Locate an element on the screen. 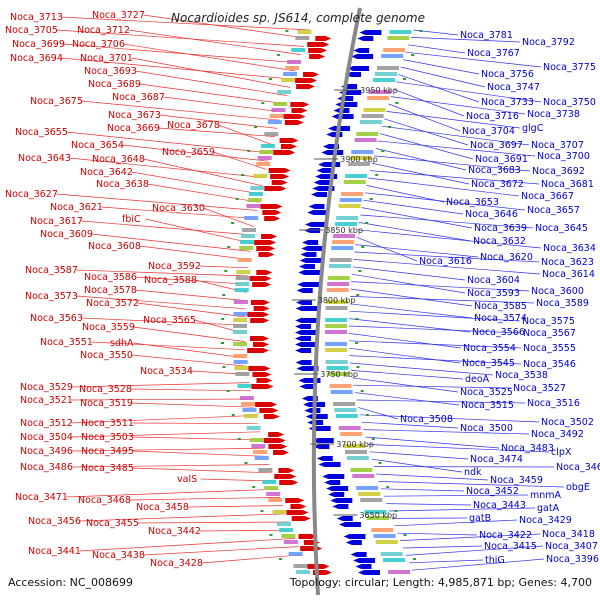  gene-label-right: Noca_3792 is located at coordinates (548, 42).